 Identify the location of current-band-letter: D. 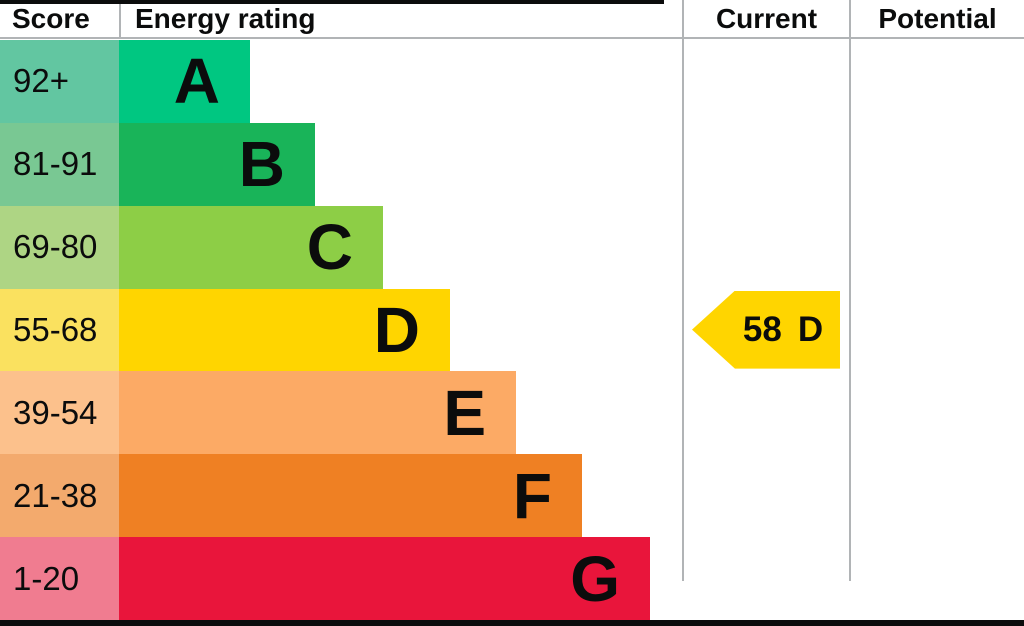
(810, 330).